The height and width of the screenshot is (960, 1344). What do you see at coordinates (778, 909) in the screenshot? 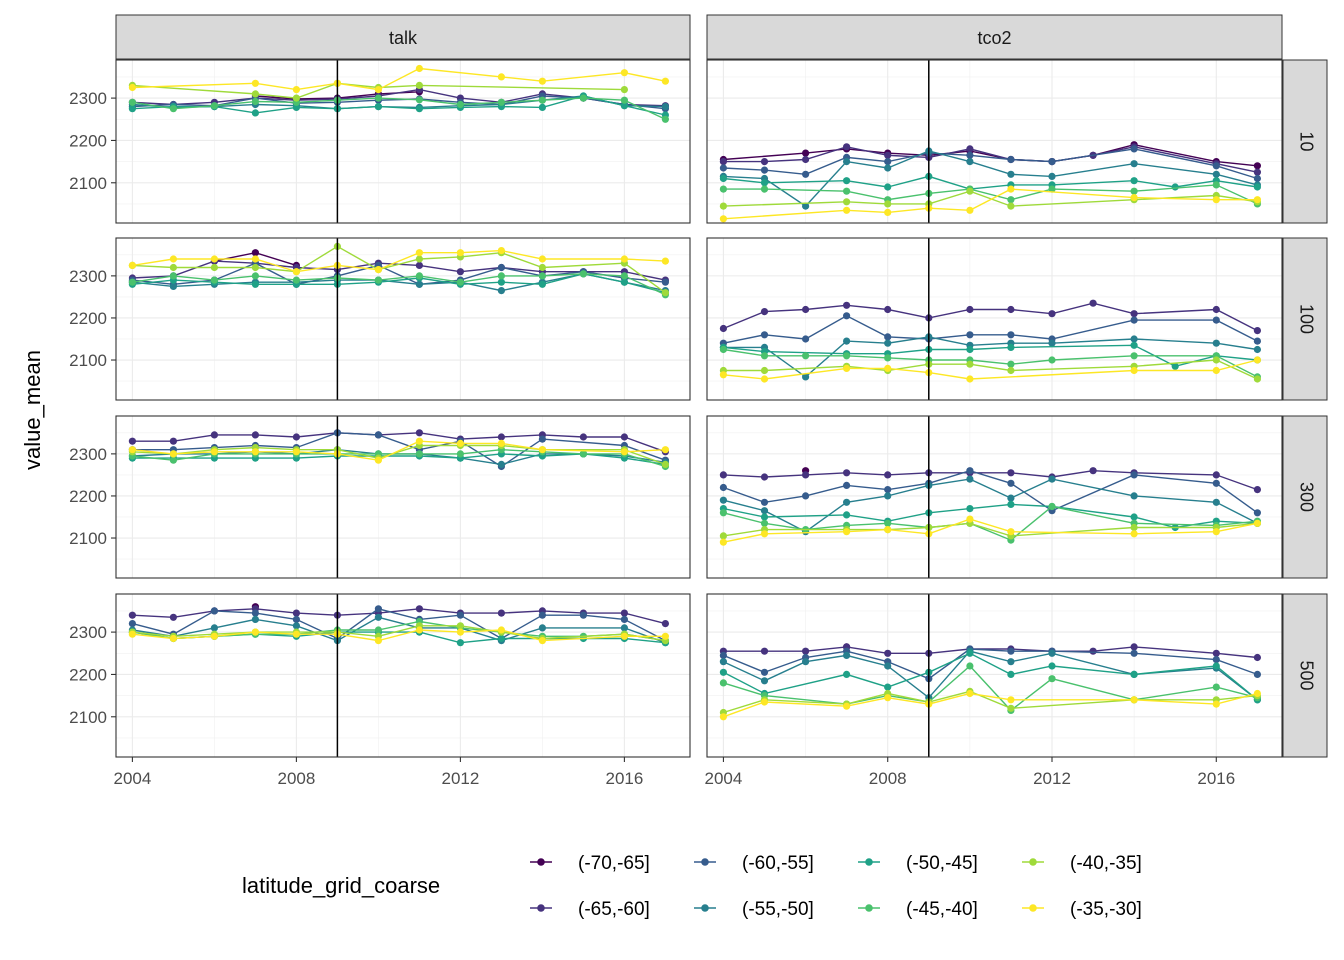
I see `legend-label: (-55,-50]` at bounding box center [778, 909].